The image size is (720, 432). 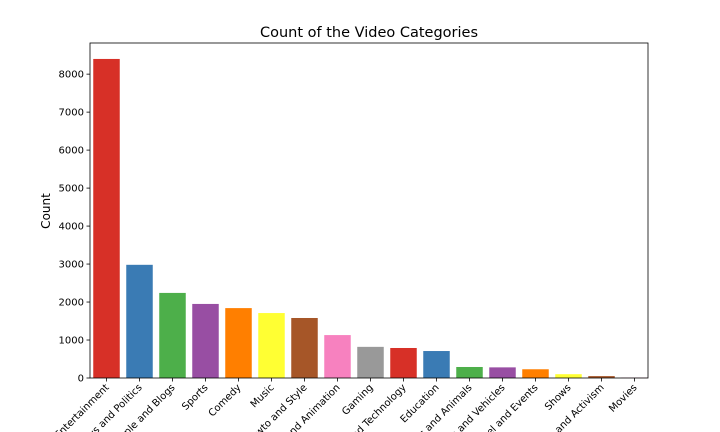 I want to click on bar-people-and-blogs, so click(x=172, y=335).